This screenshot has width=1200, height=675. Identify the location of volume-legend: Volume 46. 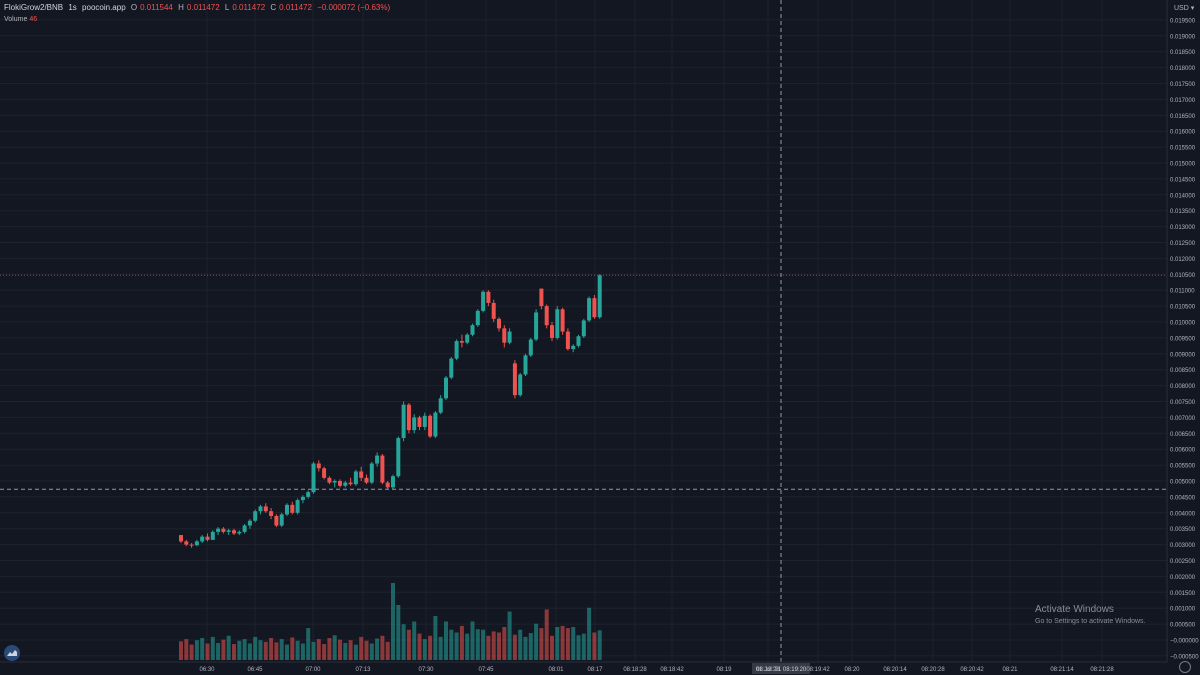
(20, 19).